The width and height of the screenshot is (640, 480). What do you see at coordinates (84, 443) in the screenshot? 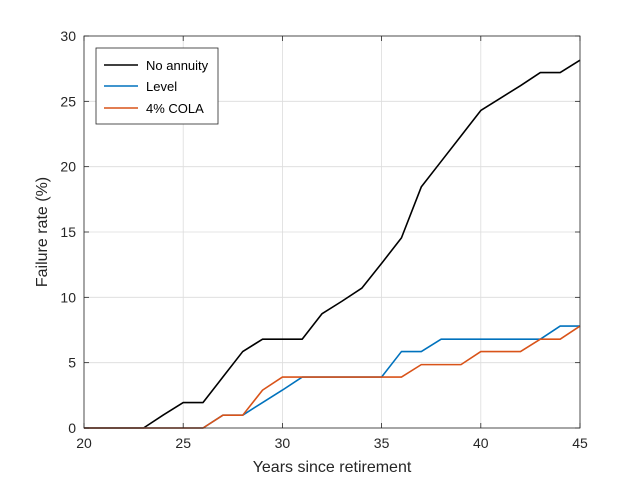
I see `x-tick-label: 20` at bounding box center [84, 443].